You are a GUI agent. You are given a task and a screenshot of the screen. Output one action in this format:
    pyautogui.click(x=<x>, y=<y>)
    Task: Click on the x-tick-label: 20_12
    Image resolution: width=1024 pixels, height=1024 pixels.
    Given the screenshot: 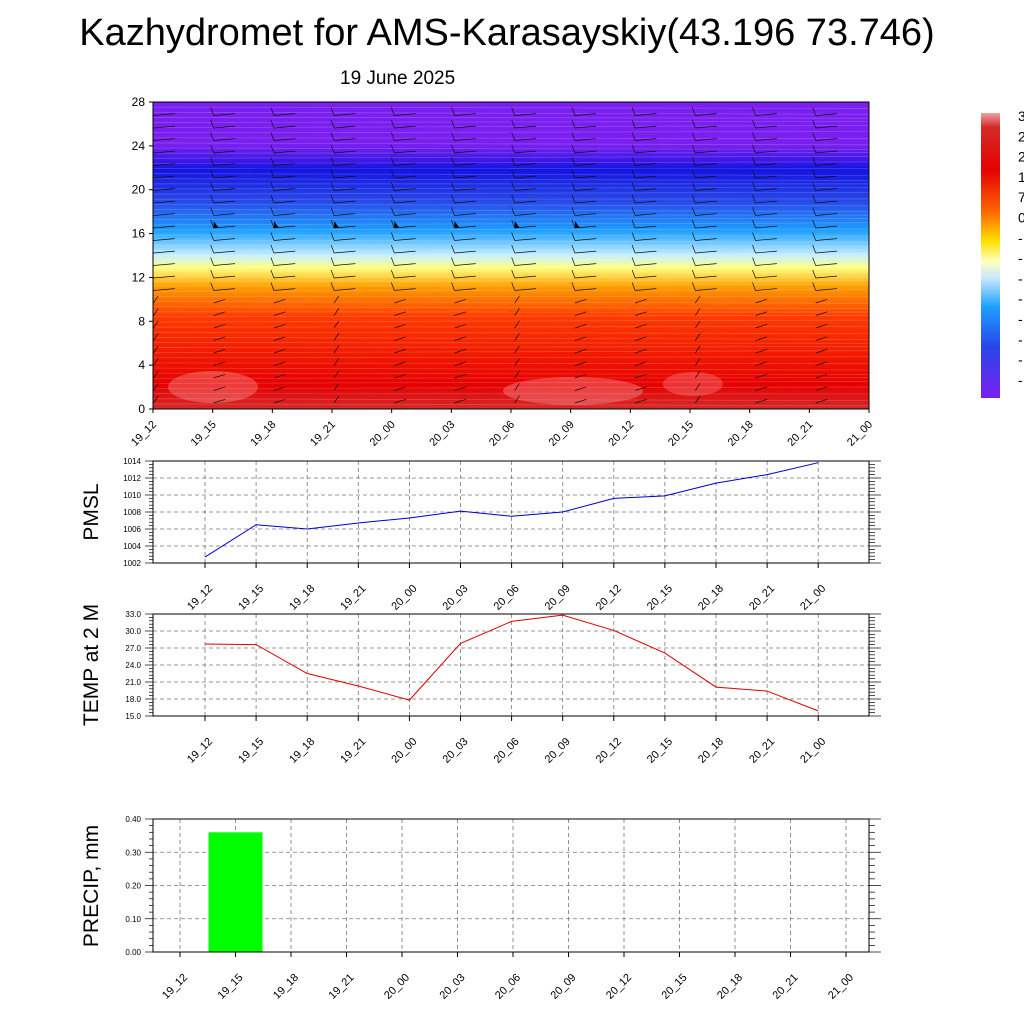 What is the action you would take?
    pyautogui.click(x=609, y=751)
    